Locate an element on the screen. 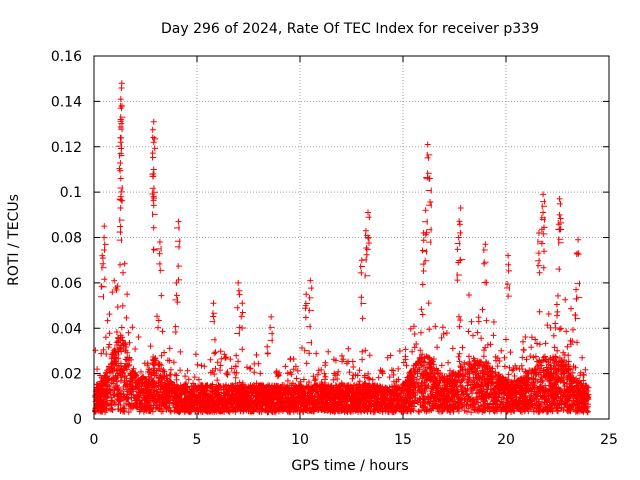 This screenshot has height=480, width=640. y-tick-label: 0 is located at coordinates (77, 420).